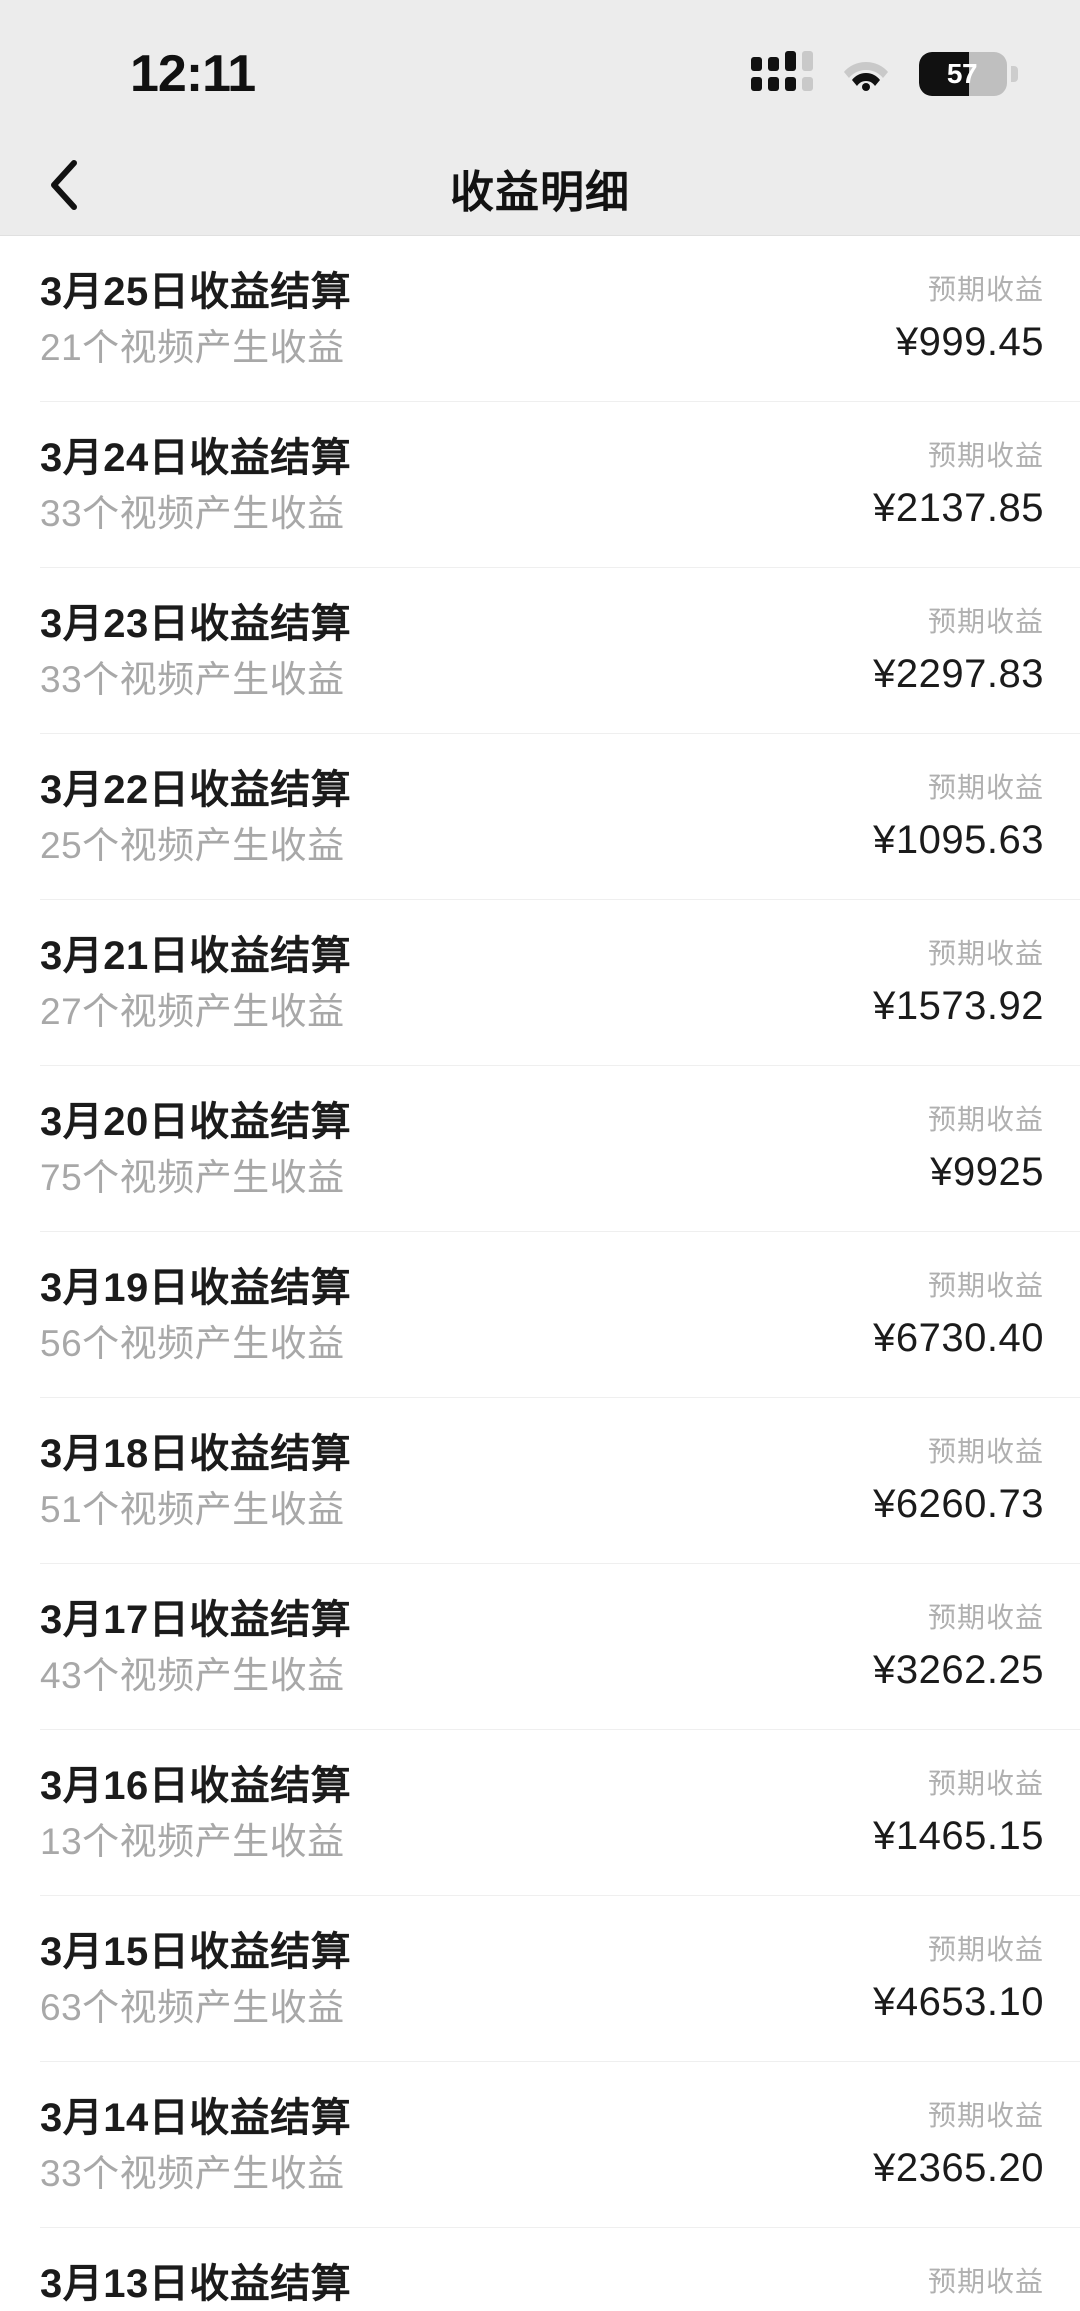 The height and width of the screenshot is (2311, 1080). What do you see at coordinates (196, 2117) in the screenshot?
I see `list-item-title: 3月14日收益结算` at bounding box center [196, 2117].